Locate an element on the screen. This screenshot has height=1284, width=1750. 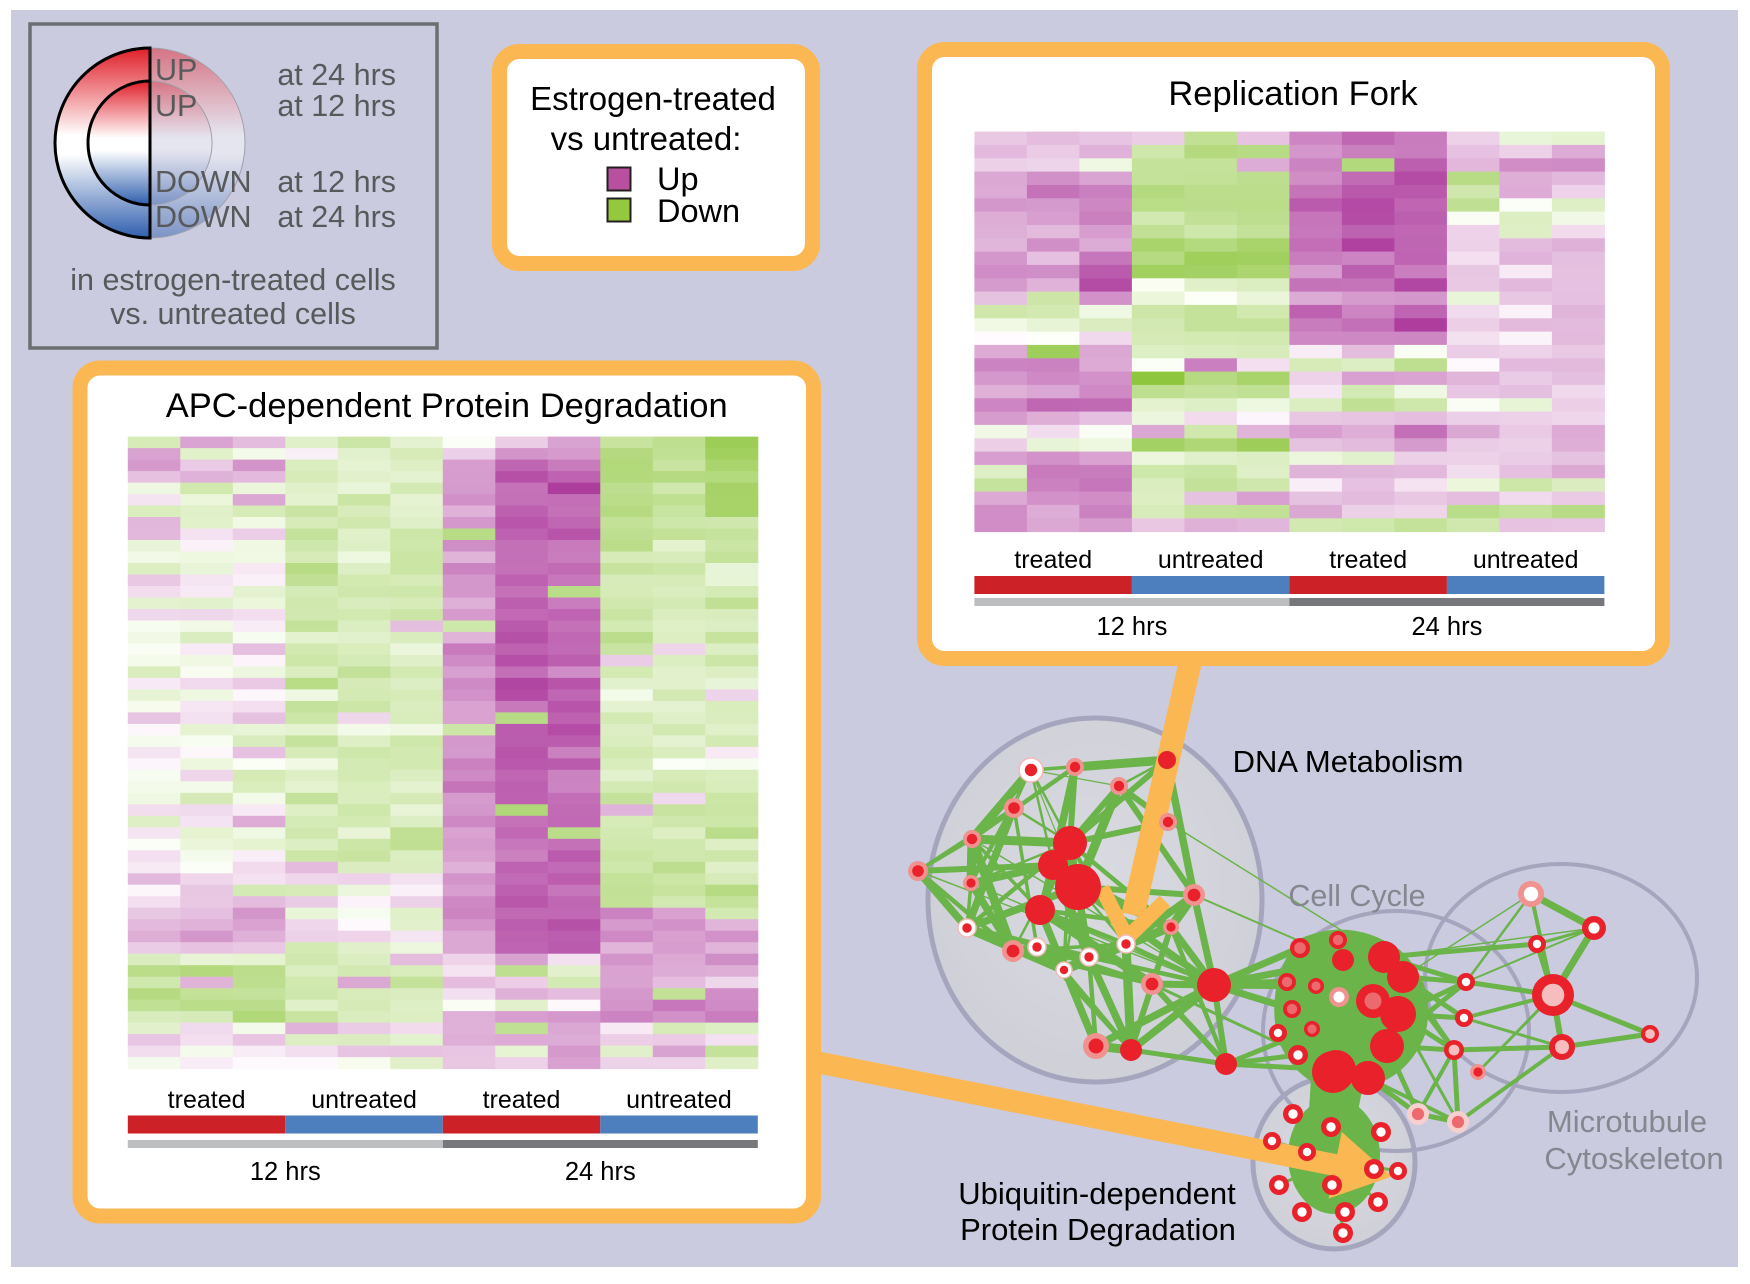
svg-text: Down is located at coordinates (698, 211).